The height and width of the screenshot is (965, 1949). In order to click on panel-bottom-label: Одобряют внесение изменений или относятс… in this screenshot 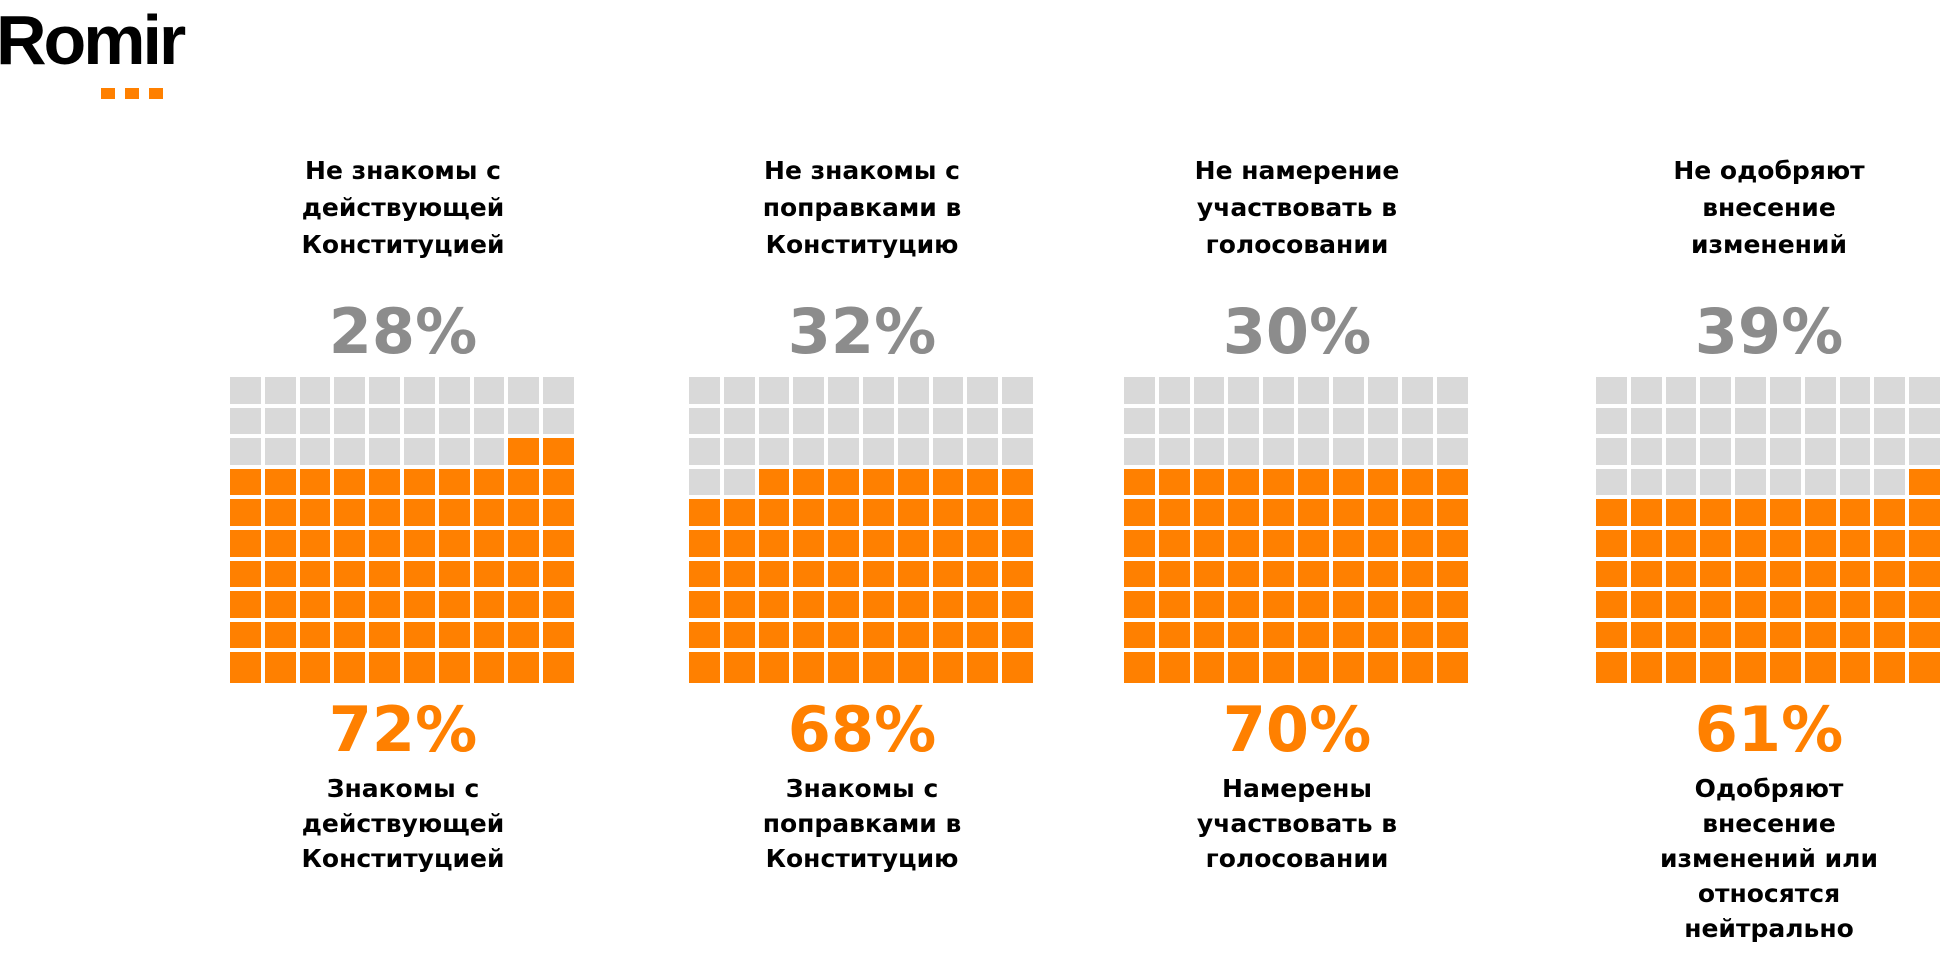, I will do `click(1769, 858)`.